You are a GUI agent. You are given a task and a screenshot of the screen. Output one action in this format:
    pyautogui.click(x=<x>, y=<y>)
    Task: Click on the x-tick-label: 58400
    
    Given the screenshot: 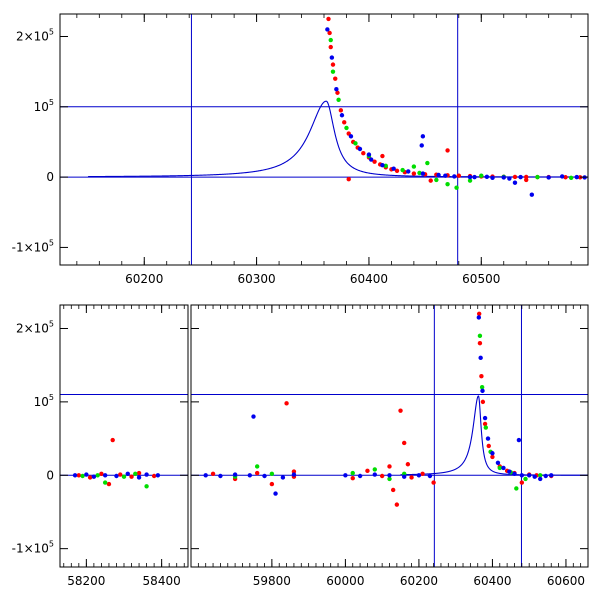 What is the action you would take?
    pyautogui.click(x=162, y=581)
    